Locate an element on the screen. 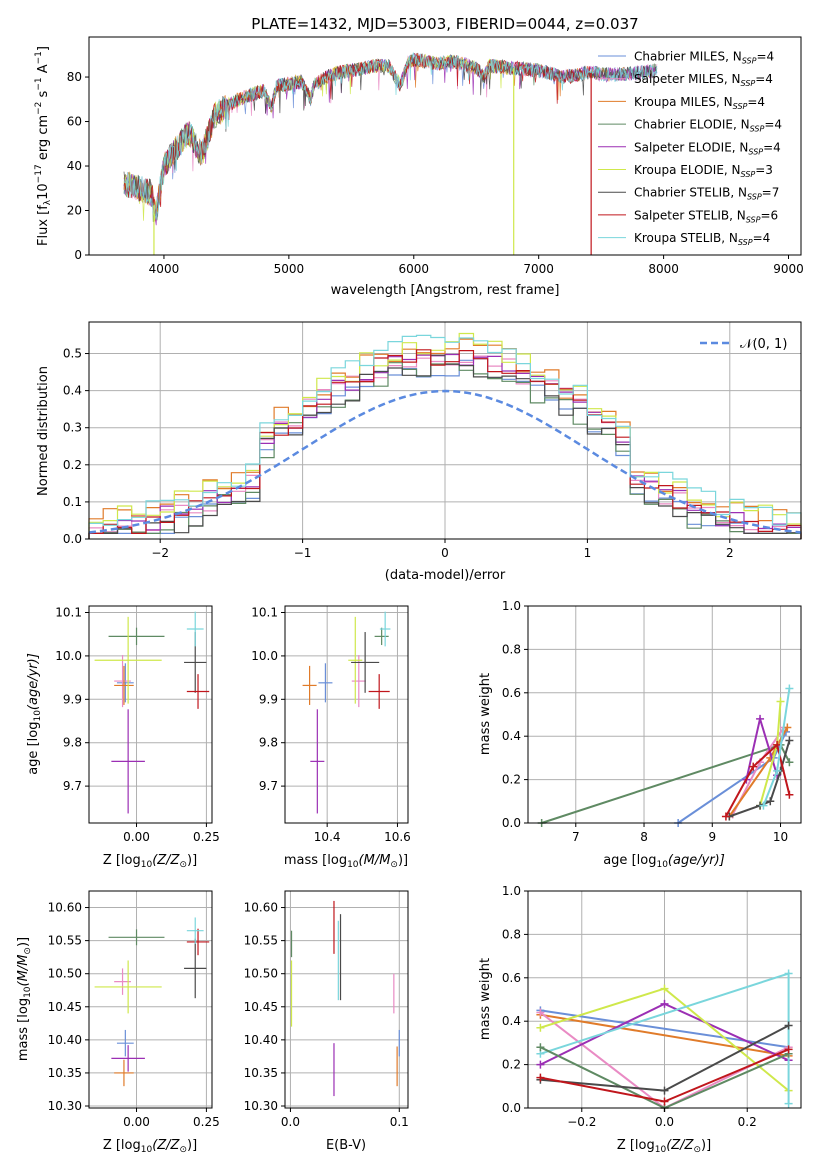 The height and width of the screenshot is (1170, 819). legend-label-salpeter-miles: Salpeter MILES, NSSP=4 is located at coordinates (703, 80).